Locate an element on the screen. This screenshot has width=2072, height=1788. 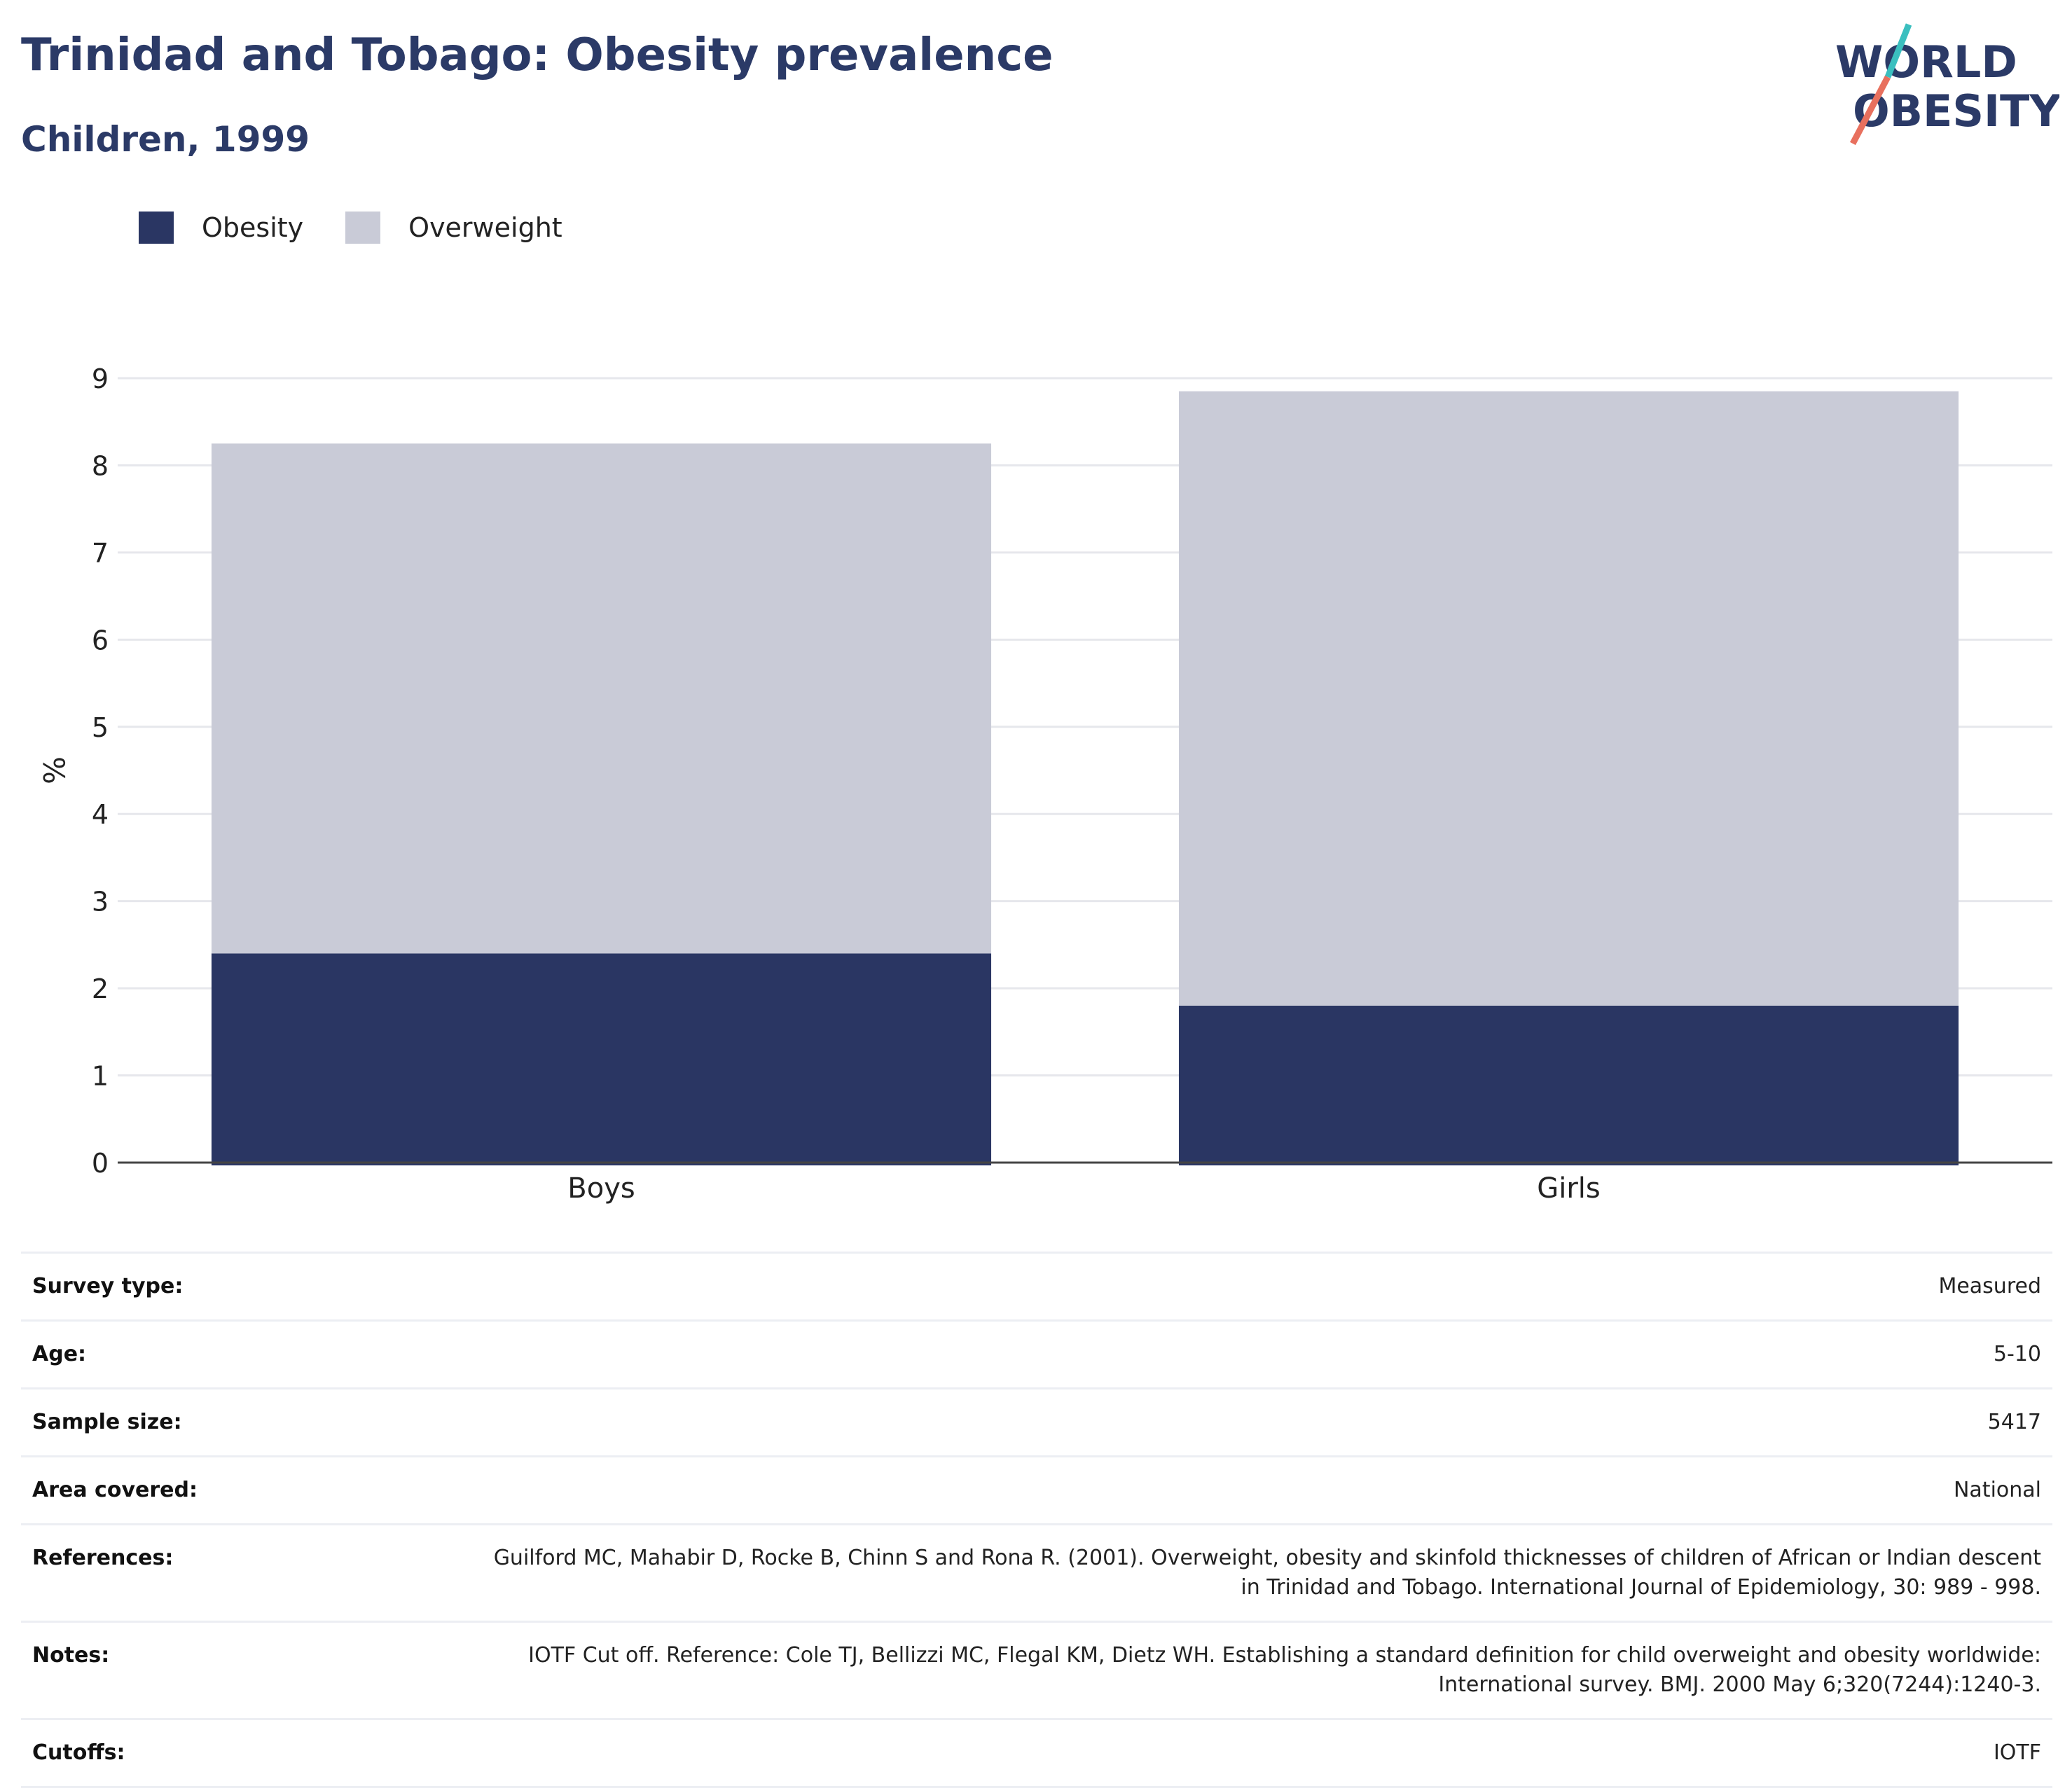
legend-swatch-overweight is located at coordinates (363, 228).